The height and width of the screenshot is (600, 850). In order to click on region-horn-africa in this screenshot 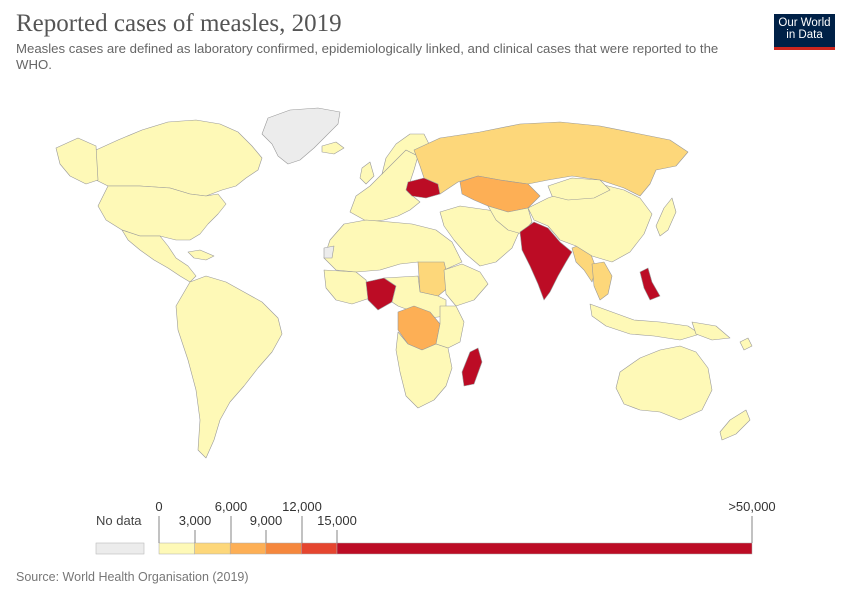, I will do `click(466, 285)`.